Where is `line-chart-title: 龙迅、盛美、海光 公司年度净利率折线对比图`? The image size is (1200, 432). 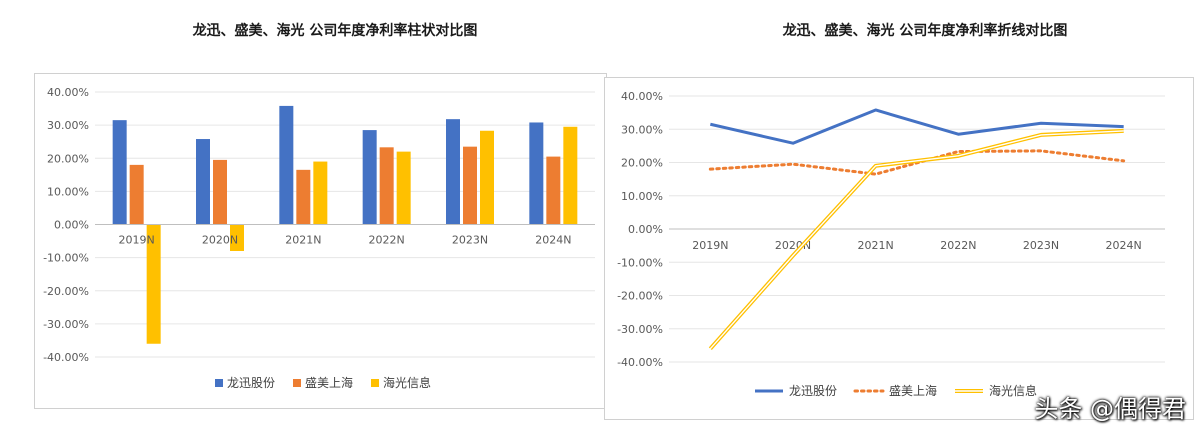 line-chart-title: 龙迅、盛美、海光 公司年度净利率折线对比图 is located at coordinates (925, 31).